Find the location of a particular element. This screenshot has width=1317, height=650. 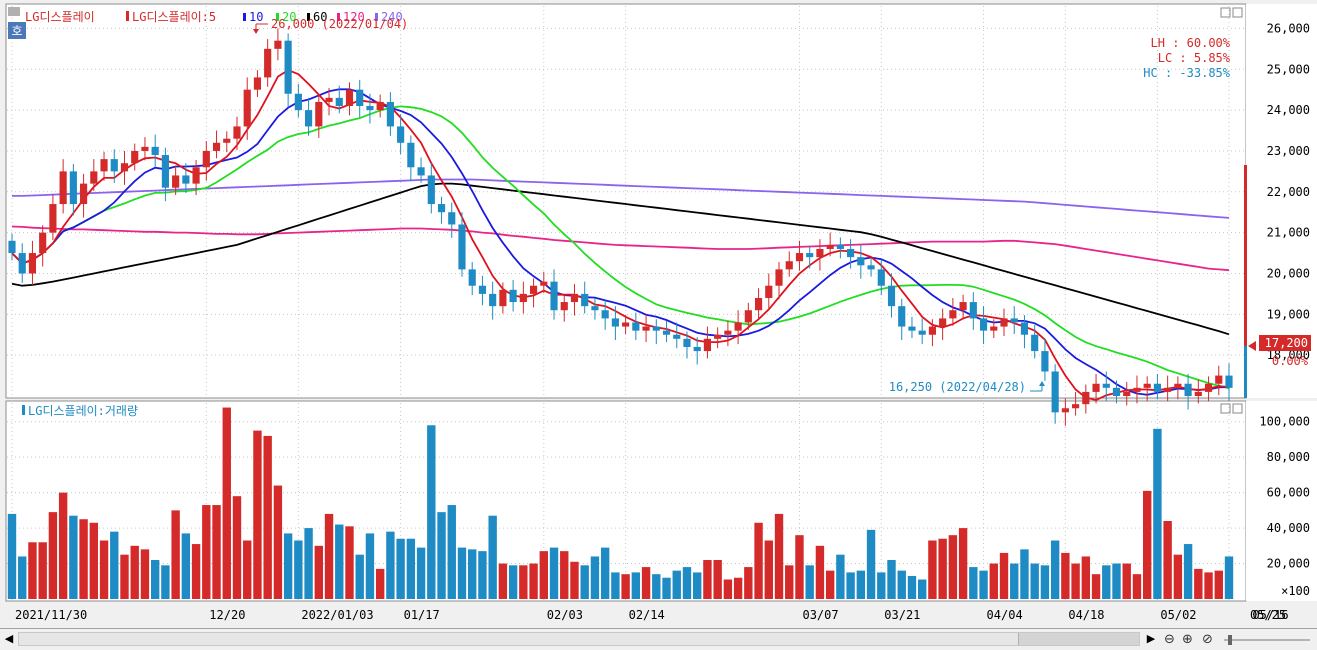

low-note-text: 16,250 (2022/04/28) is located at coordinates (957, 387).